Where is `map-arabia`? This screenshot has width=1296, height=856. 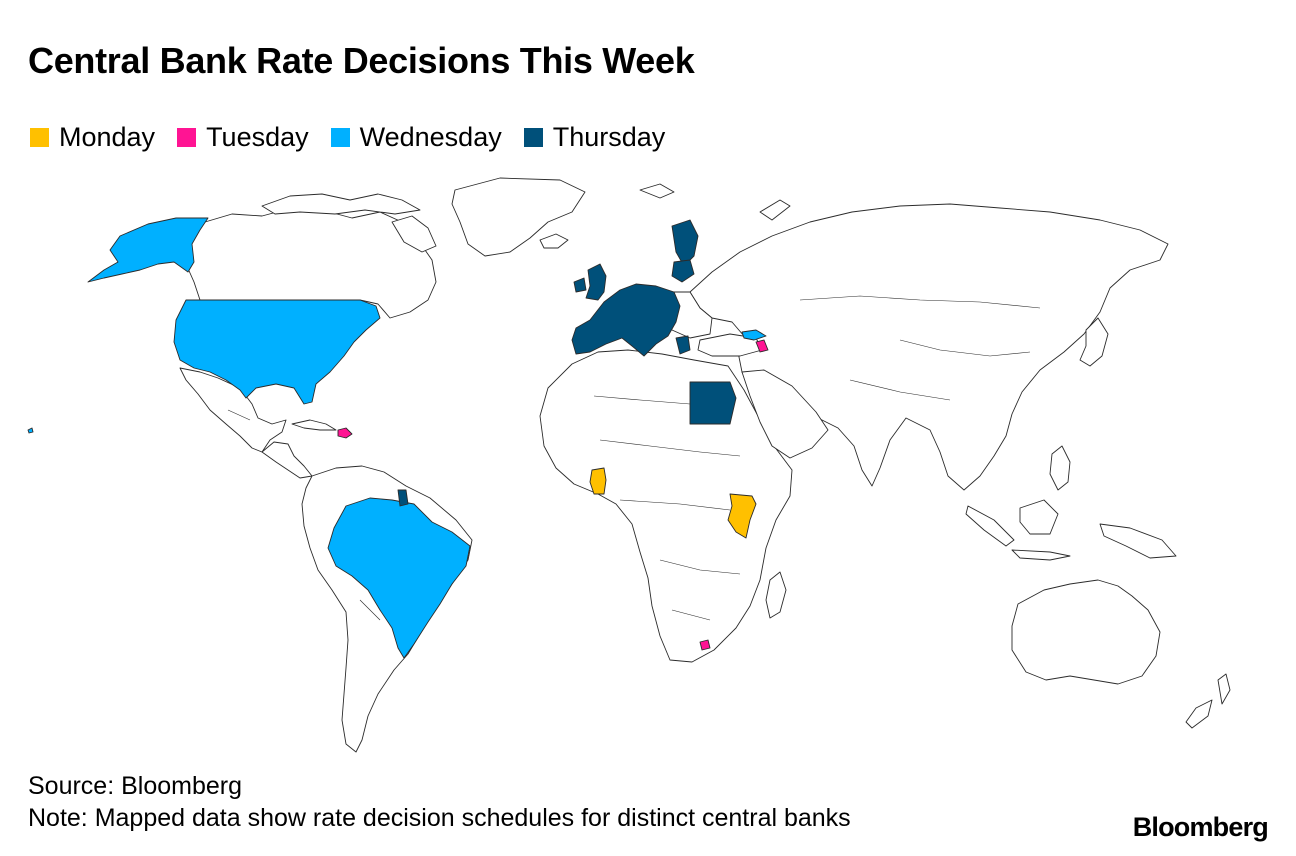
map-arabia is located at coordinates (785, 414).